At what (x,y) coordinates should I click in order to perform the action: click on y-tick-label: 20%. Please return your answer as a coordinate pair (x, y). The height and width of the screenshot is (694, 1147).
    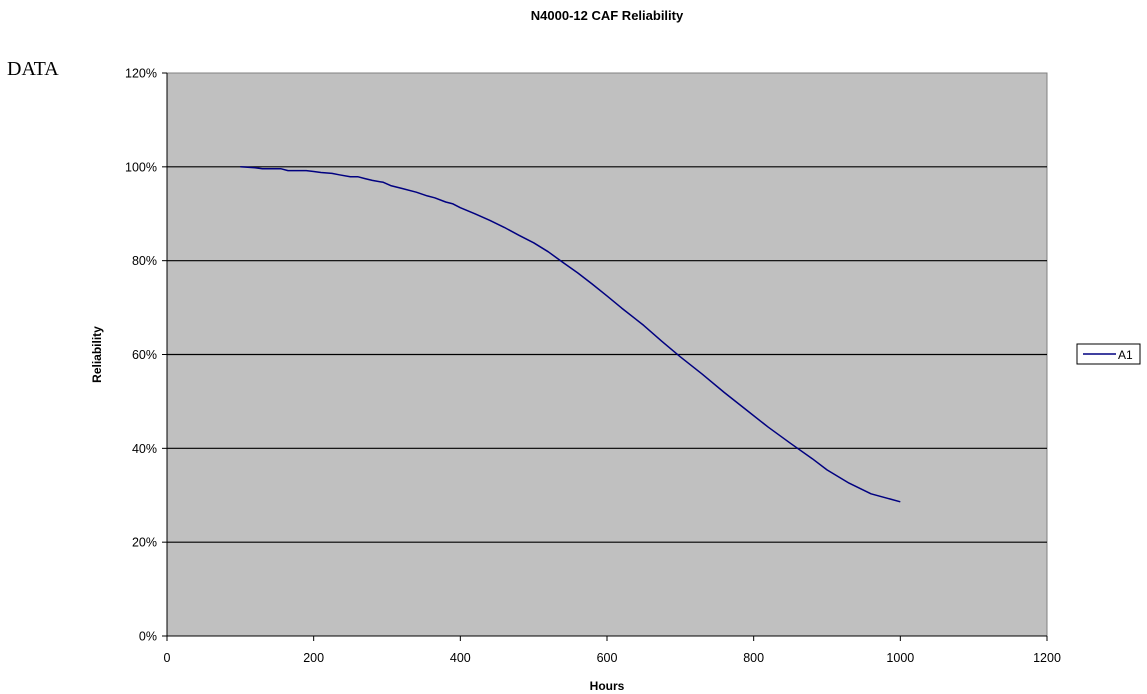
    Looking at the image, I should click on (144, 543).